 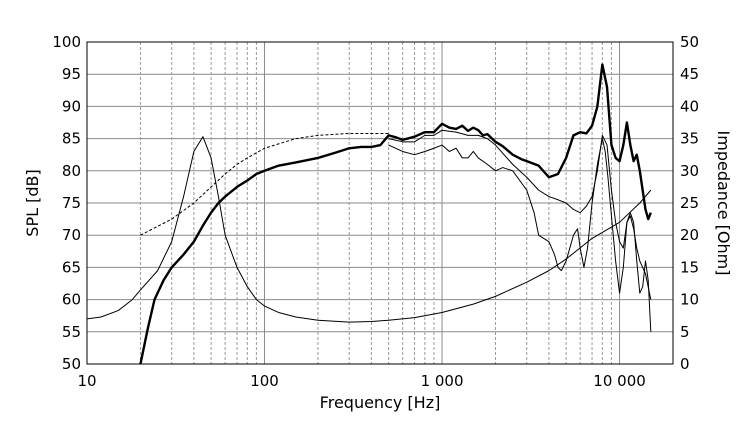 I want to click on y-tick-label: 50, so click(x=71, y=364).